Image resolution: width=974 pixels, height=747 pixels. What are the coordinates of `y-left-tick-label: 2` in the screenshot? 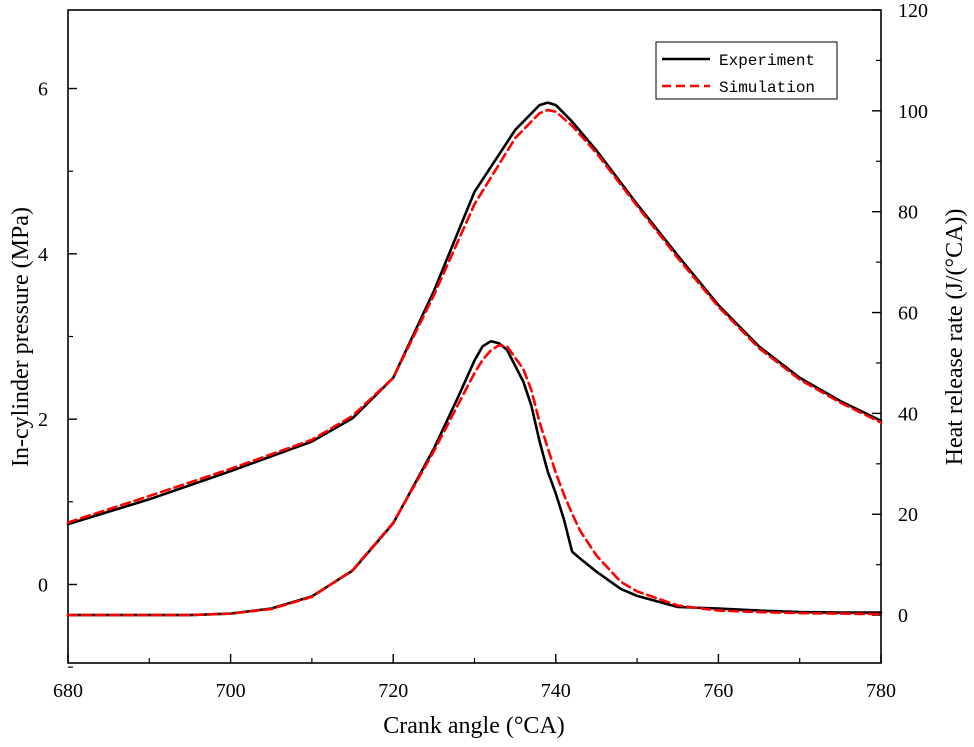 It's located at (43, 420).